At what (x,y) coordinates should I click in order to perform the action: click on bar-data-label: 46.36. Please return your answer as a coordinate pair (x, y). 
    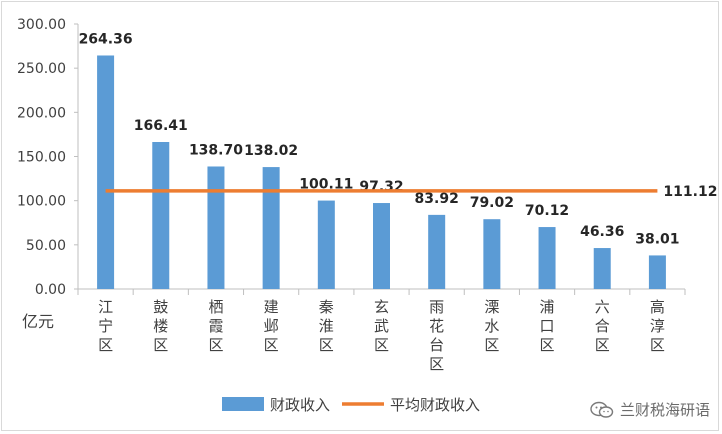
    Looking at the image, I should click on (602, 232).